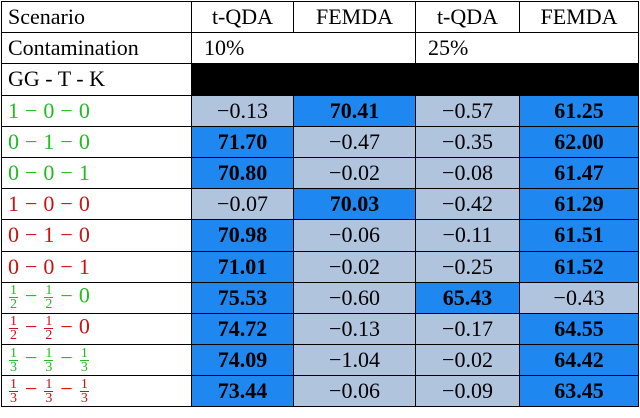 The width and height of the screenshot is (640, 418). What do you see at coordinates (467, 297) in the screenshot?
I see `value-cell: 65.43` at bounding box center [467, 297].